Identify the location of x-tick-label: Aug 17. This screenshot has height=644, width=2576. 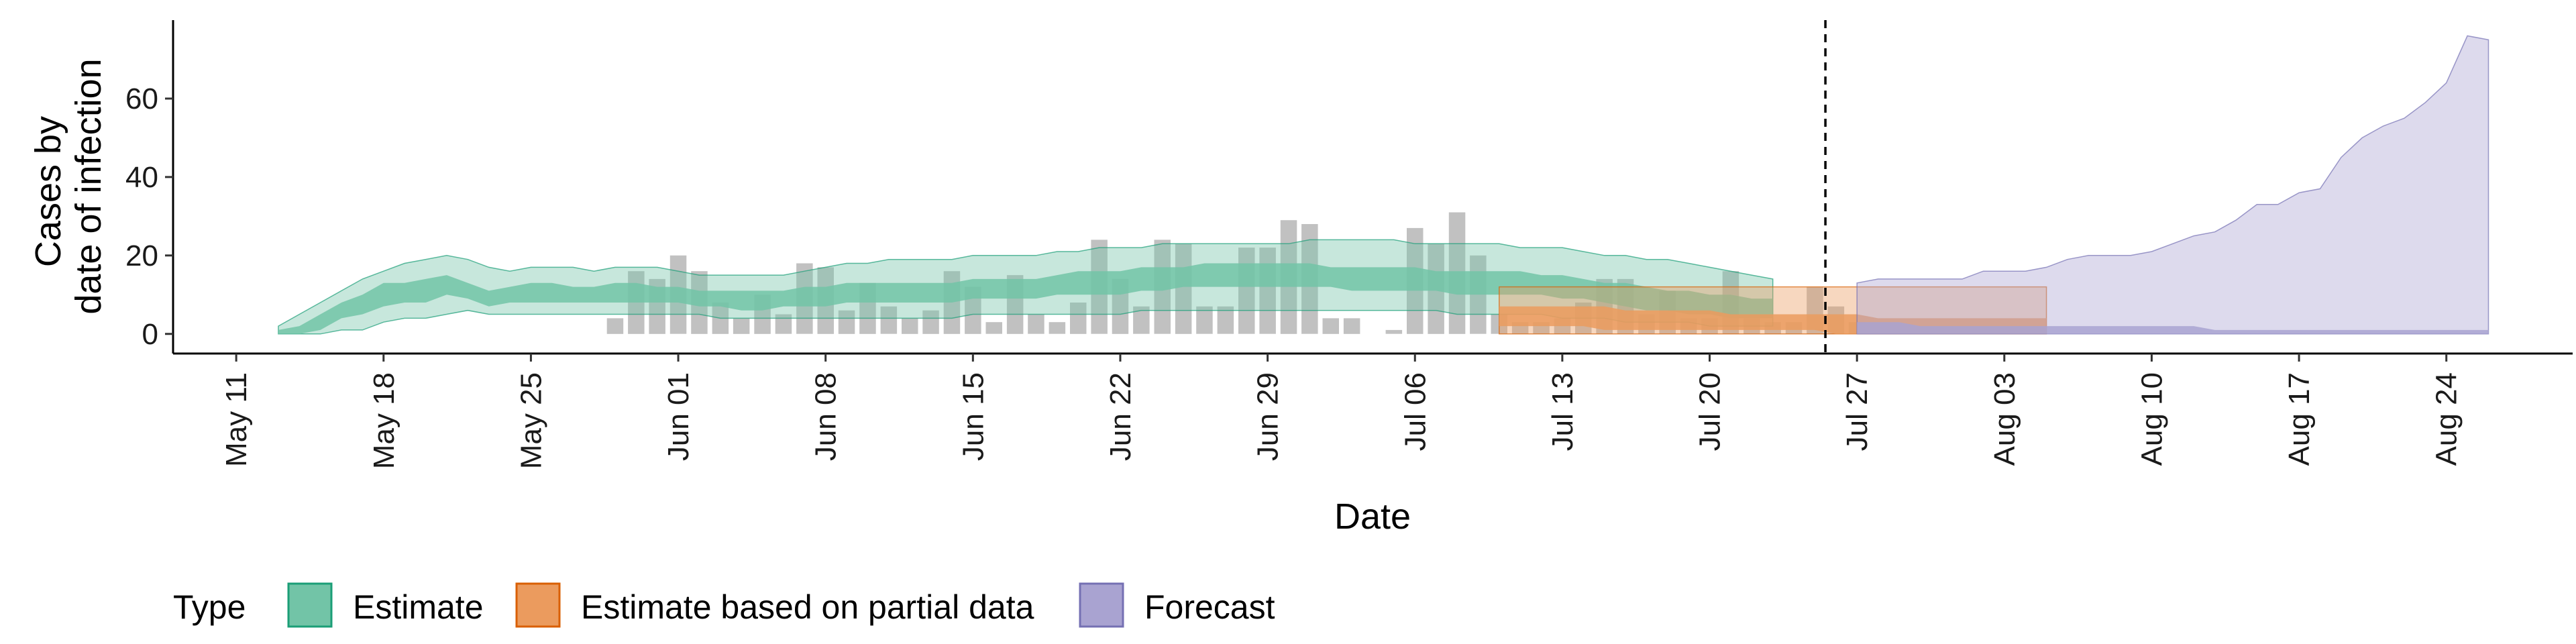
(2299, 419).